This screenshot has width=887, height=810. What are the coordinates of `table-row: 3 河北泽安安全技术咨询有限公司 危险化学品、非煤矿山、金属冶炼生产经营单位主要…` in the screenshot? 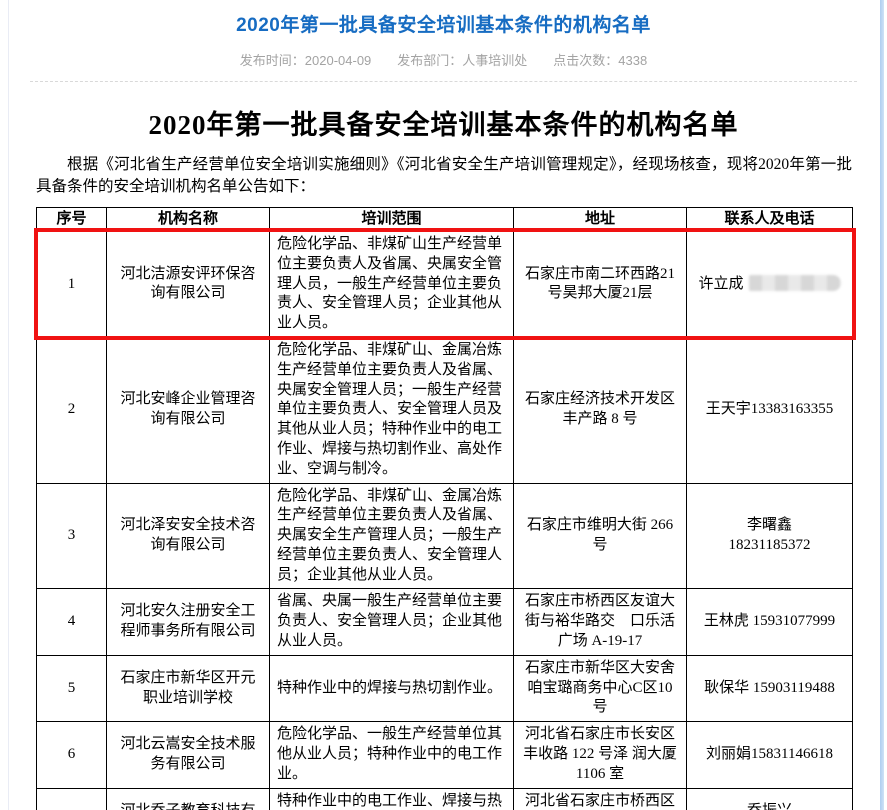 It's located at (444, 536).